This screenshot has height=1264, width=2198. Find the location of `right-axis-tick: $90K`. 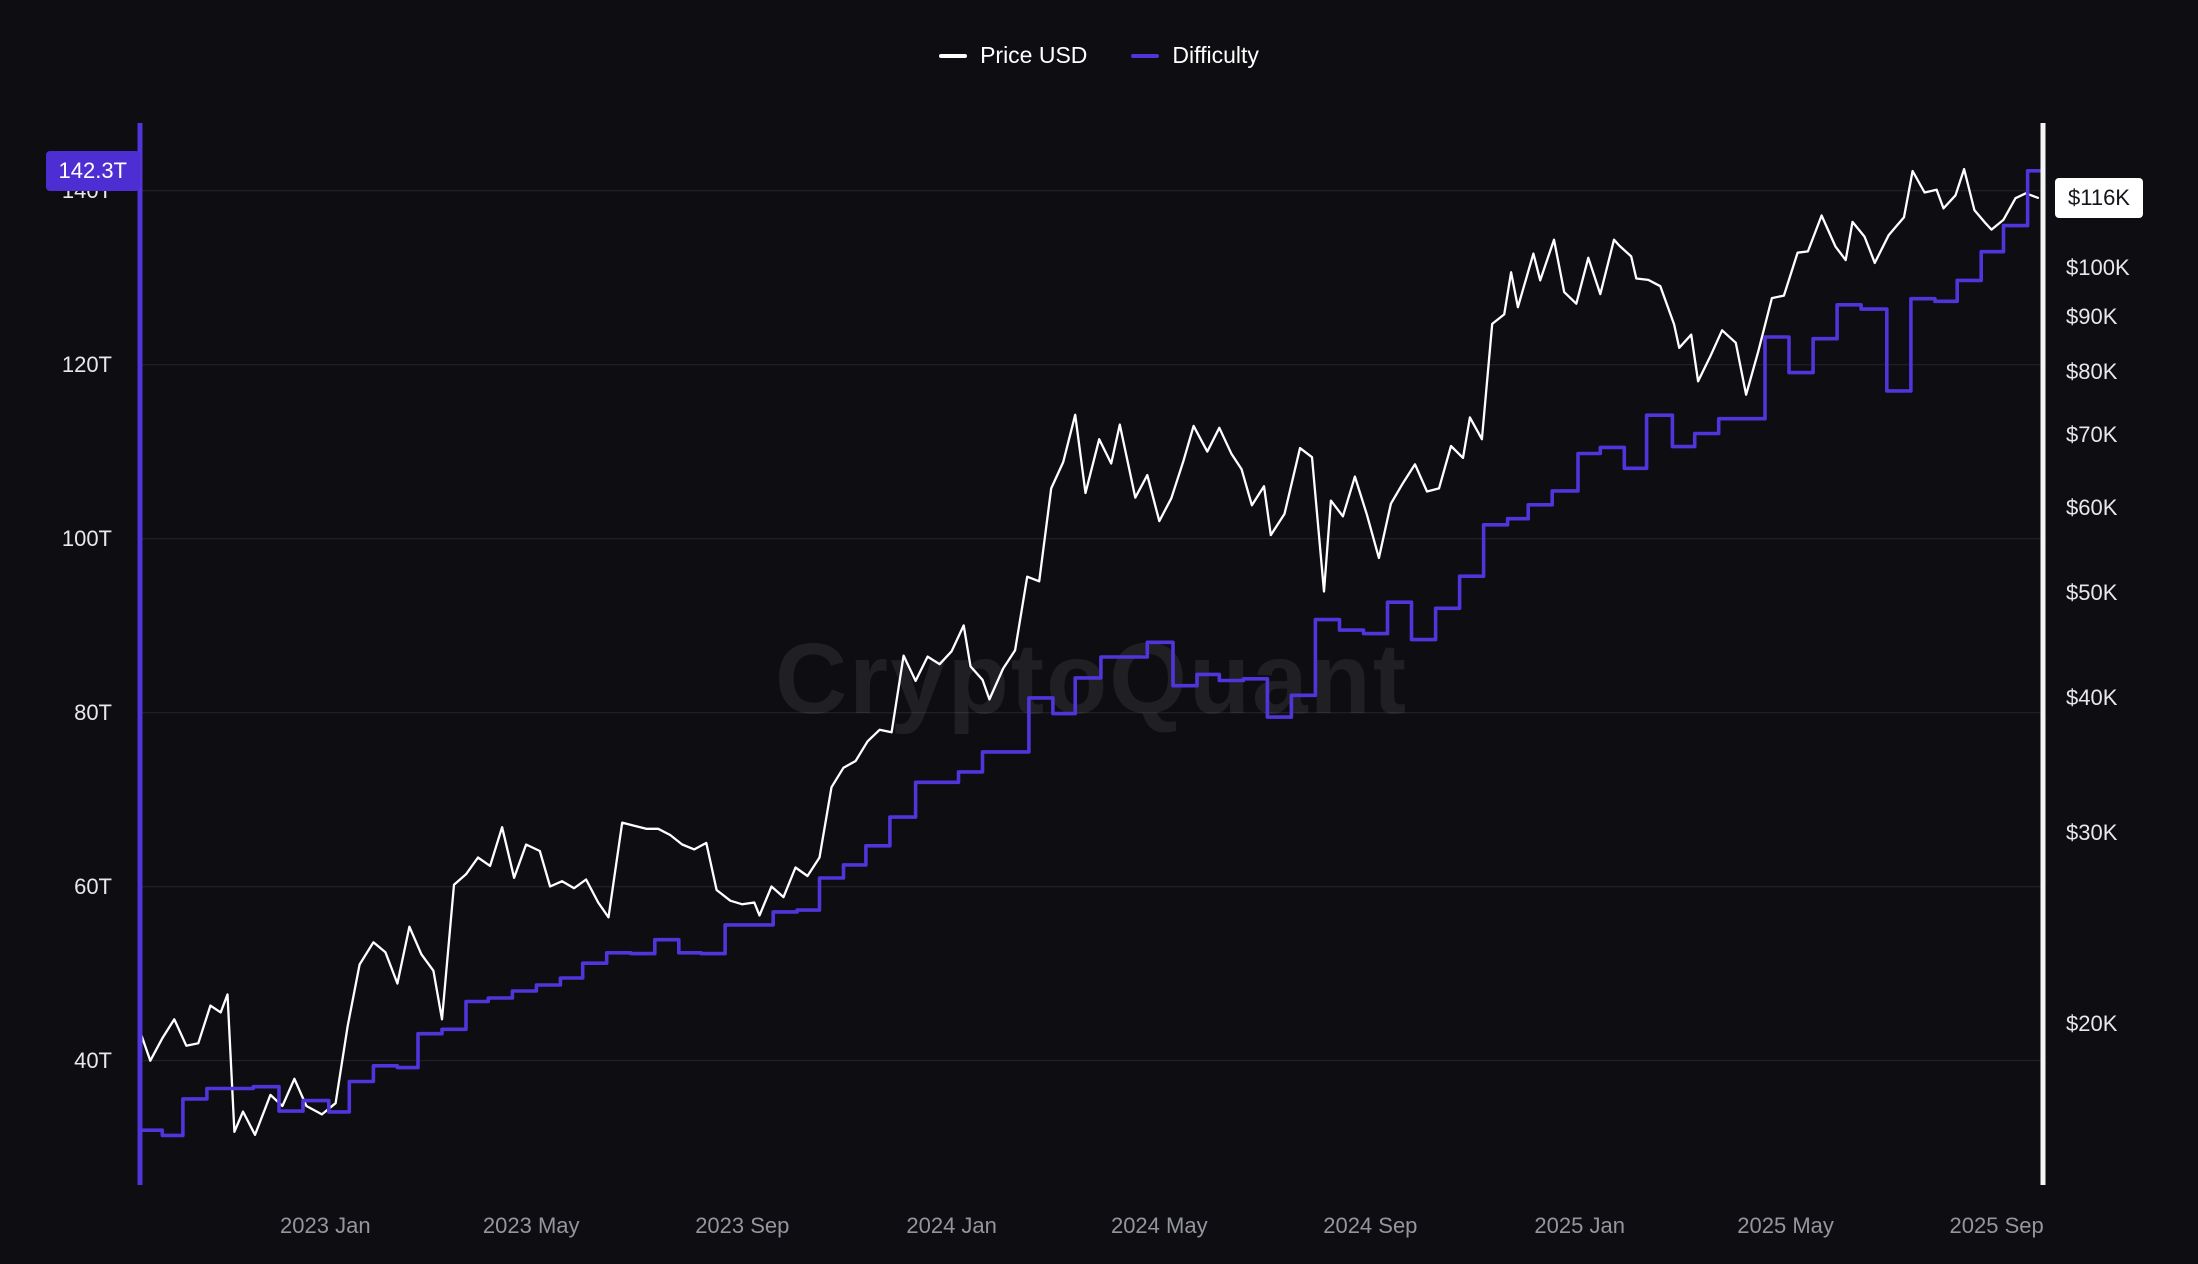

right-axis-tick: $90K is located at coordinates (2092, 317).